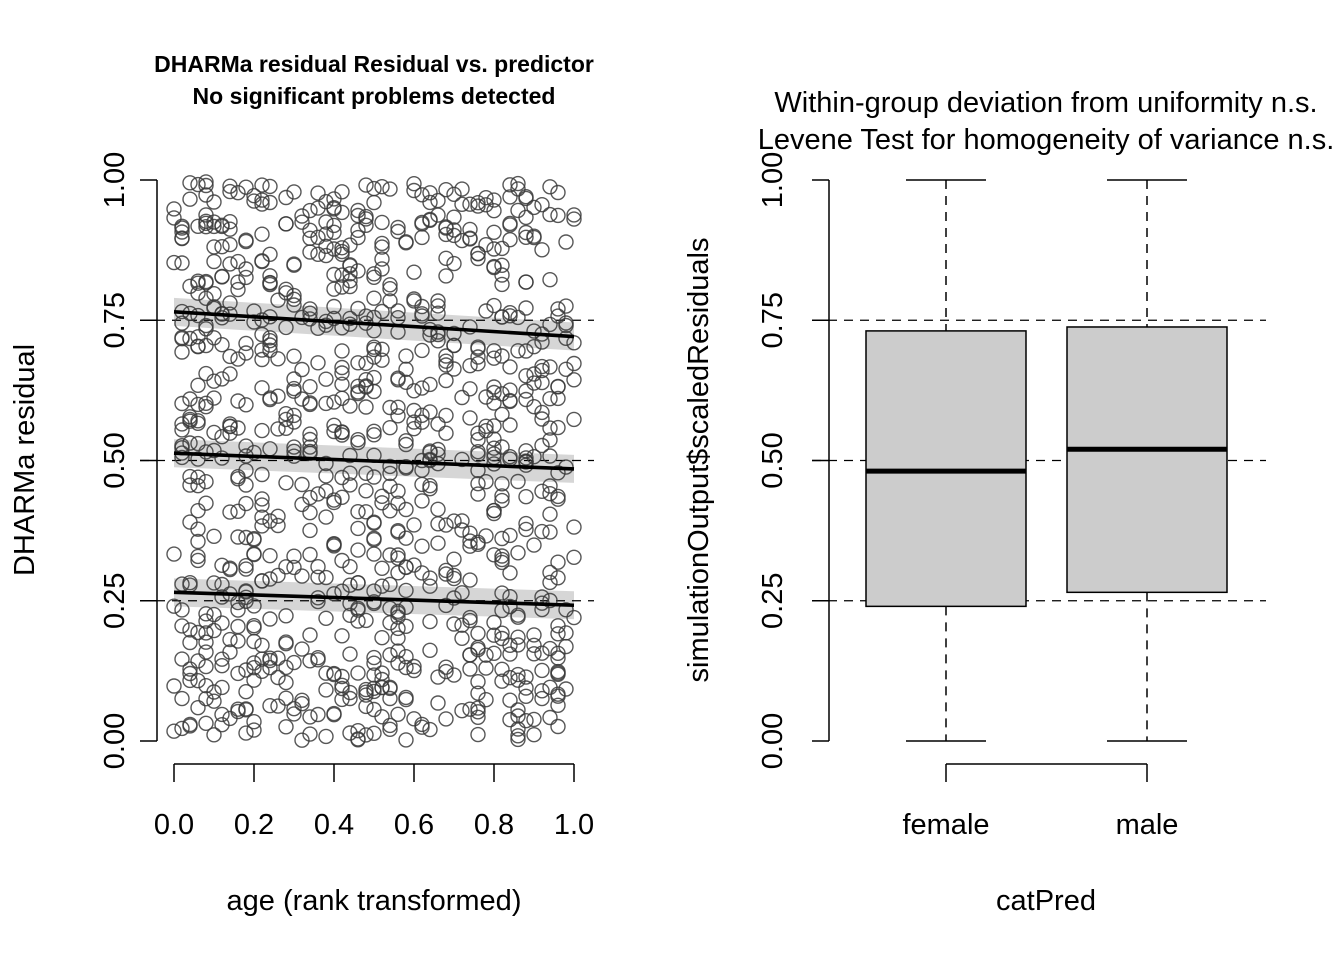 Image resolution: width=1344 pixels, height=960 pixels. I want to click on y-axis: 0.00 0.25 0.50 0.75 1.00, so click(793, 460).